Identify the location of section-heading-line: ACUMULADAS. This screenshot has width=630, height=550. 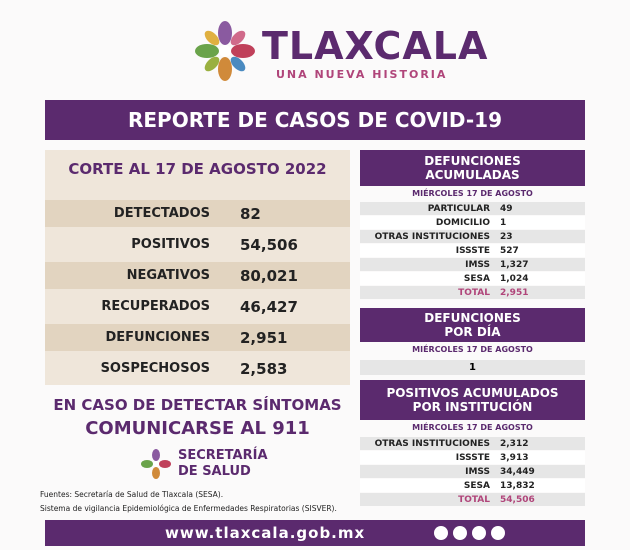
(472, 175).